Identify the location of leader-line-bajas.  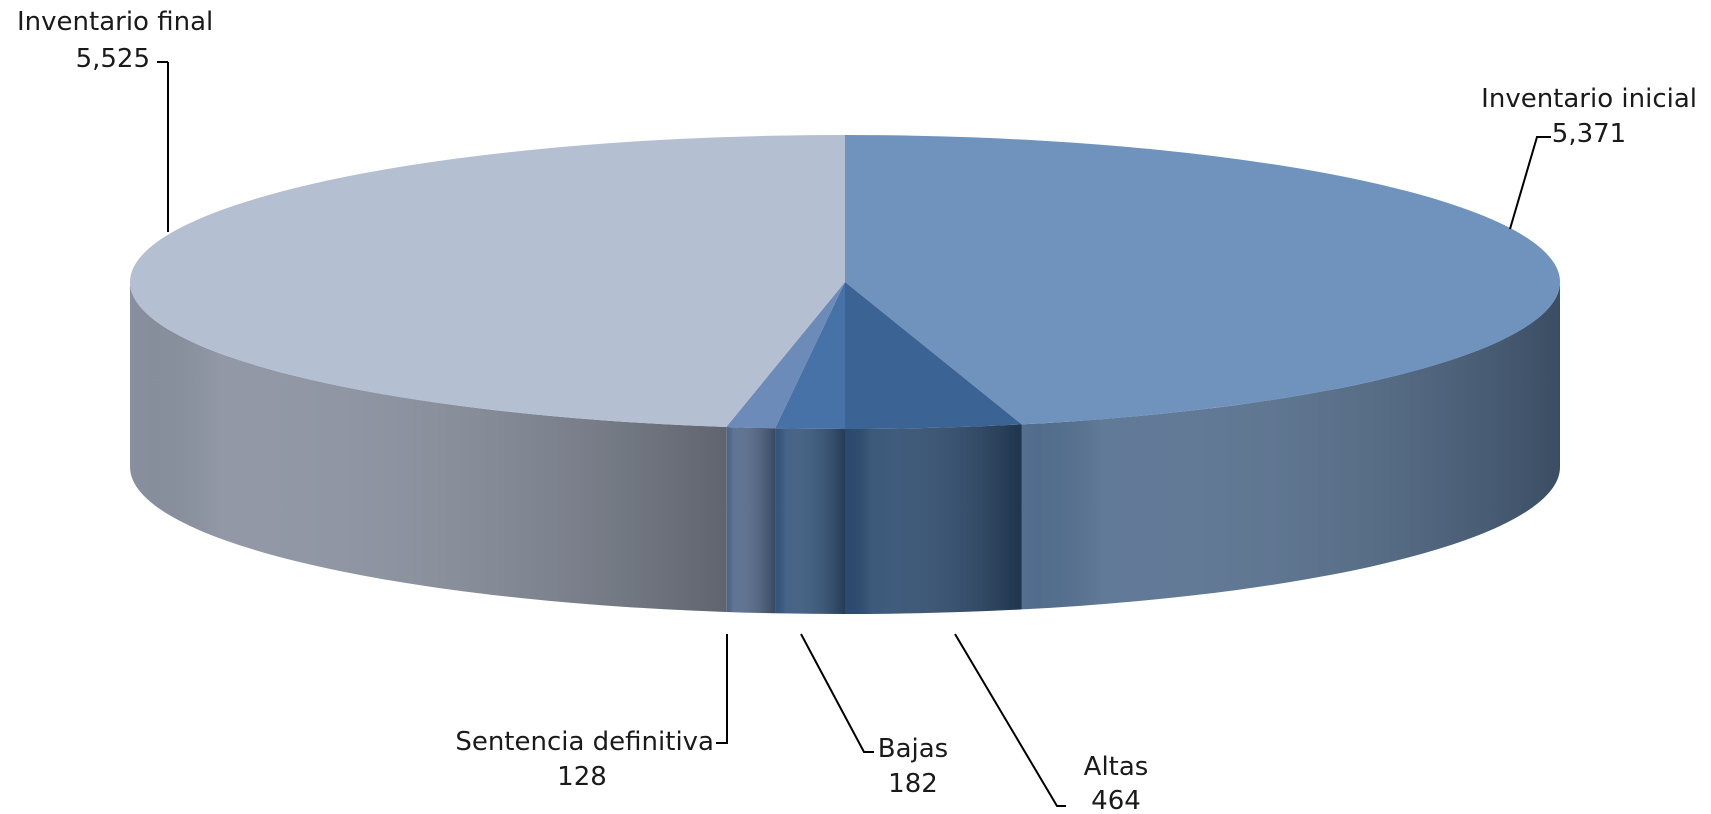
(837, 693).